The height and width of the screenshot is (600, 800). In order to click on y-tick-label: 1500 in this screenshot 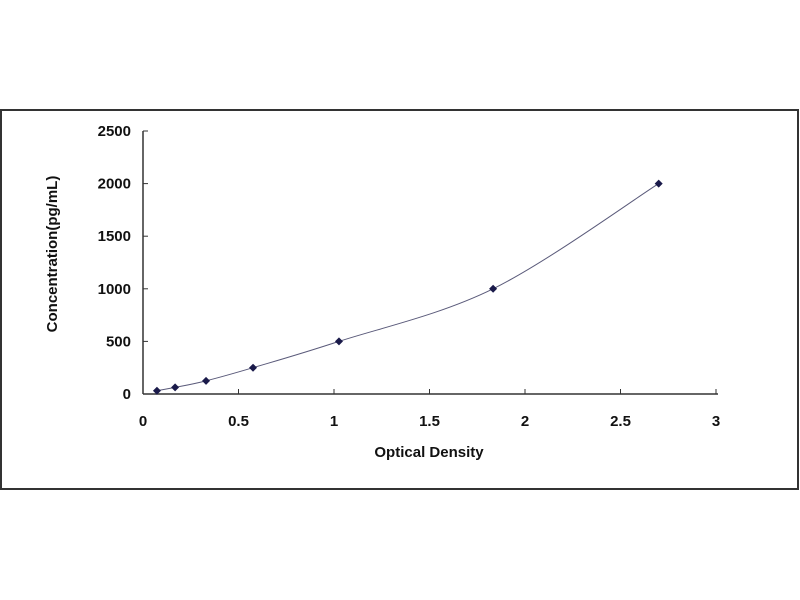, I will do `click(114, 236)`.